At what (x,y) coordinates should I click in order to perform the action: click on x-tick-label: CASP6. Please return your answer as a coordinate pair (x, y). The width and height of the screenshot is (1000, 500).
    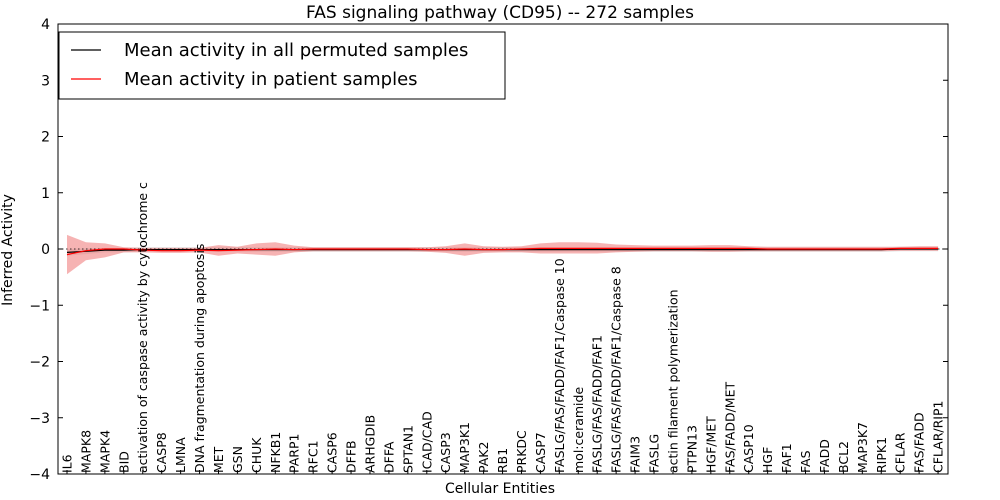
    Looking at the image, I should click on (332, 452).